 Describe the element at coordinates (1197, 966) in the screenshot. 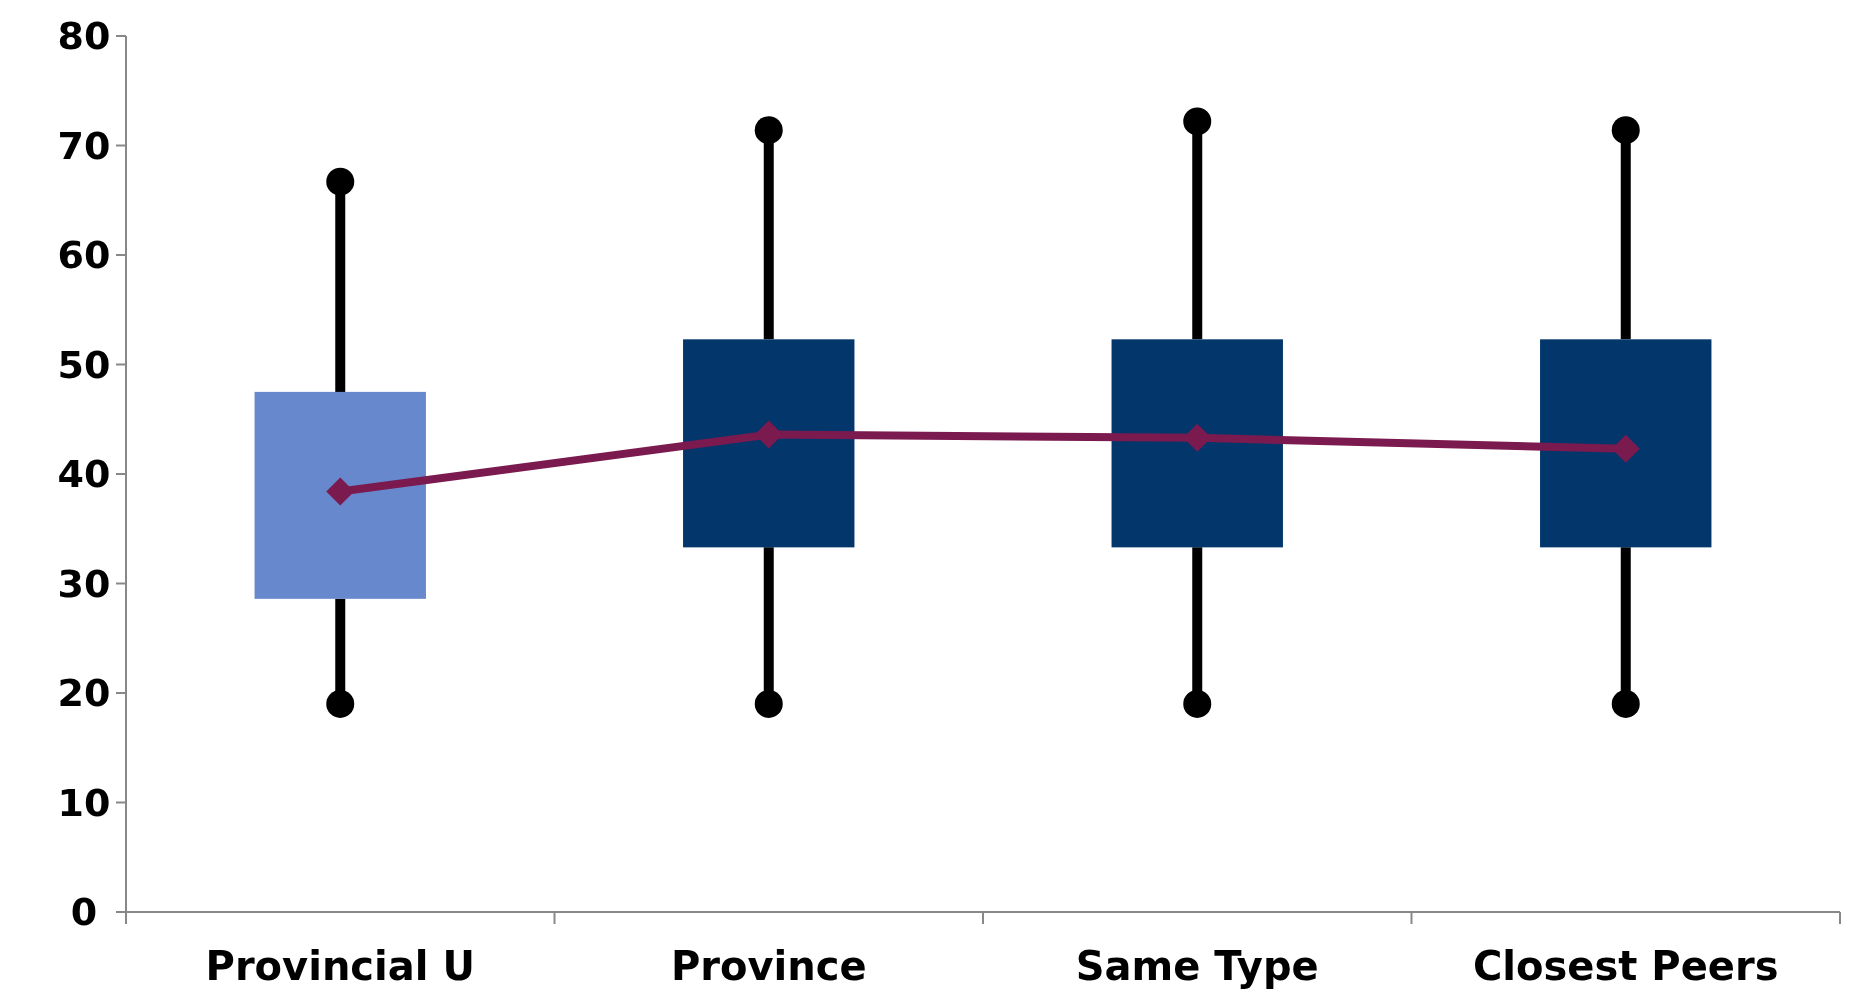

I see `x-tick-label: Same Type` at that location.